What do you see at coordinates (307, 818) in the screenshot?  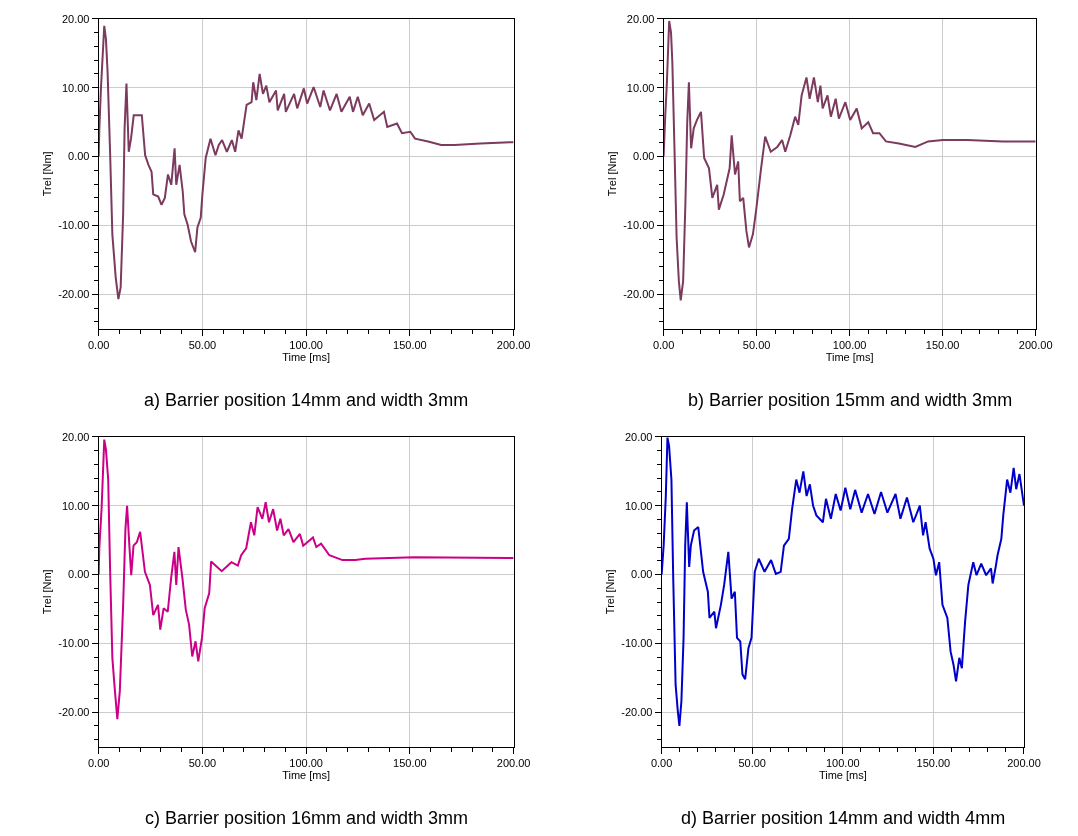 I see `text: c) Barrier position 16mm and width 3mm` at bounding box center [307, 818].